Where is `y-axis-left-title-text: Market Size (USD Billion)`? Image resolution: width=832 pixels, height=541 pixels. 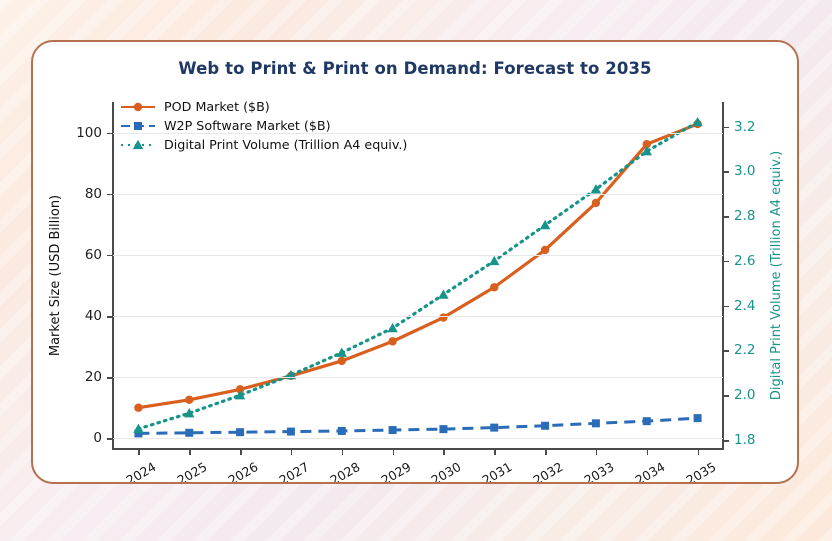
y-axis-left-title-text: Market Size (USD Billion) is located at coordinates (56, 275).